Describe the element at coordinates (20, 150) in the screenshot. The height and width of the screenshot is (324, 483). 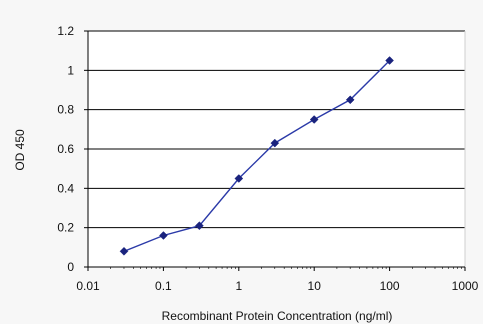
I see `y-axis-title: OD 450` at that location.